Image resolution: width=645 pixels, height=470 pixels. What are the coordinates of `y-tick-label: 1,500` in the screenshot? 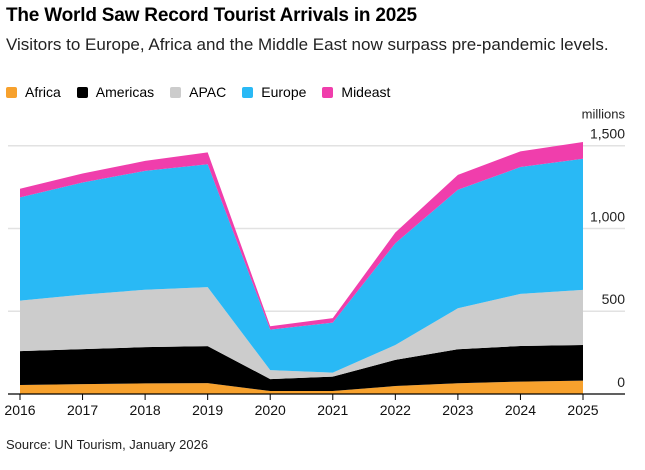 It's located at (607, 134).